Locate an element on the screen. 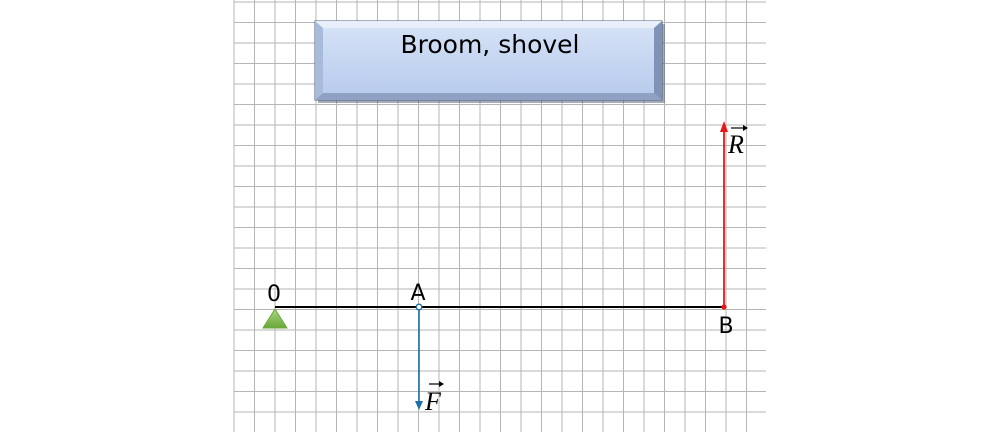 The height and width of the screenshot is (432, 1000). reaction-label-arrow-icon is located at coordinates (739, 128).